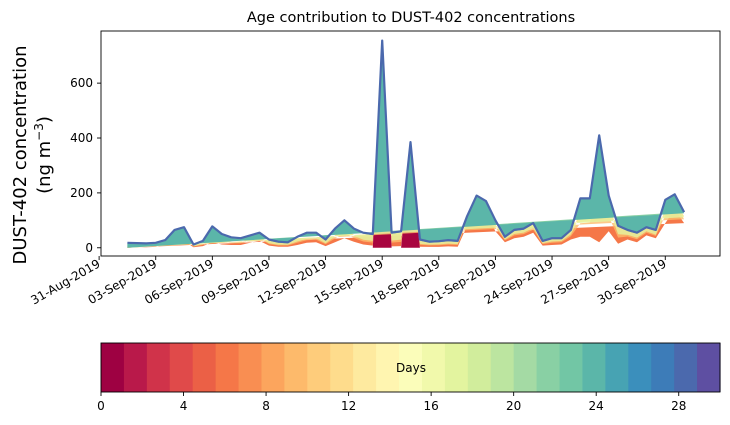  Describe the element at coordinates (596, 406) in the screenshot. I see `colorbar-tick-label: 24` at that location.